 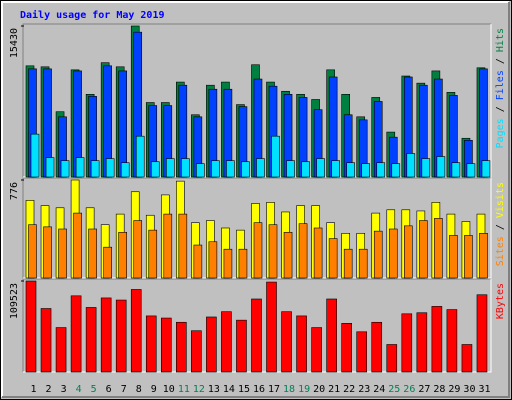 I want to click on x-tick-label: 26, so click(x=409, y=389).